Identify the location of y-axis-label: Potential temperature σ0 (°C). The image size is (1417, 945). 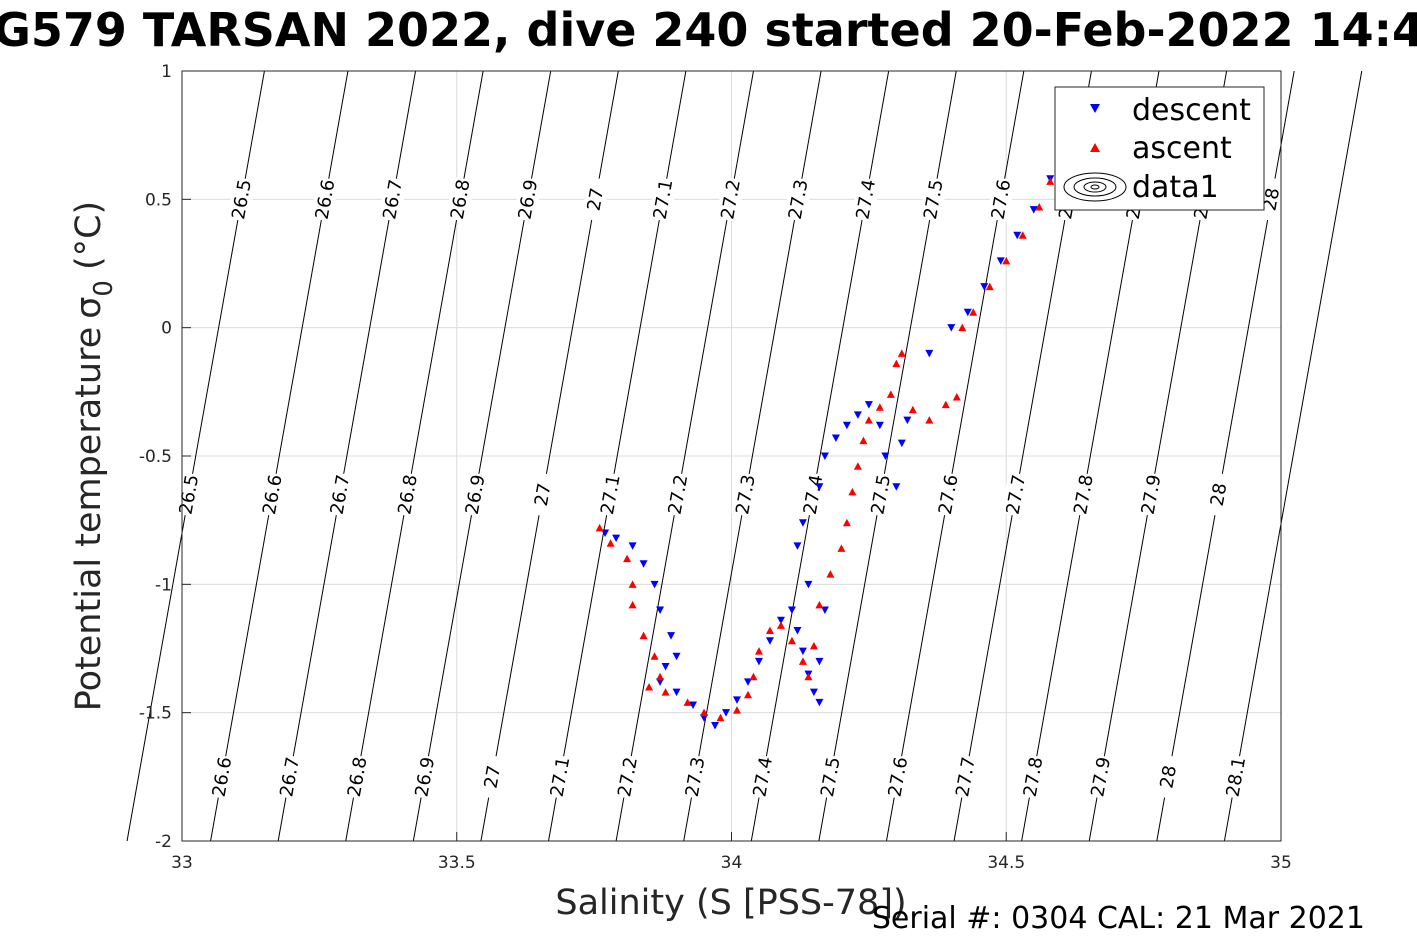
(94, 456).